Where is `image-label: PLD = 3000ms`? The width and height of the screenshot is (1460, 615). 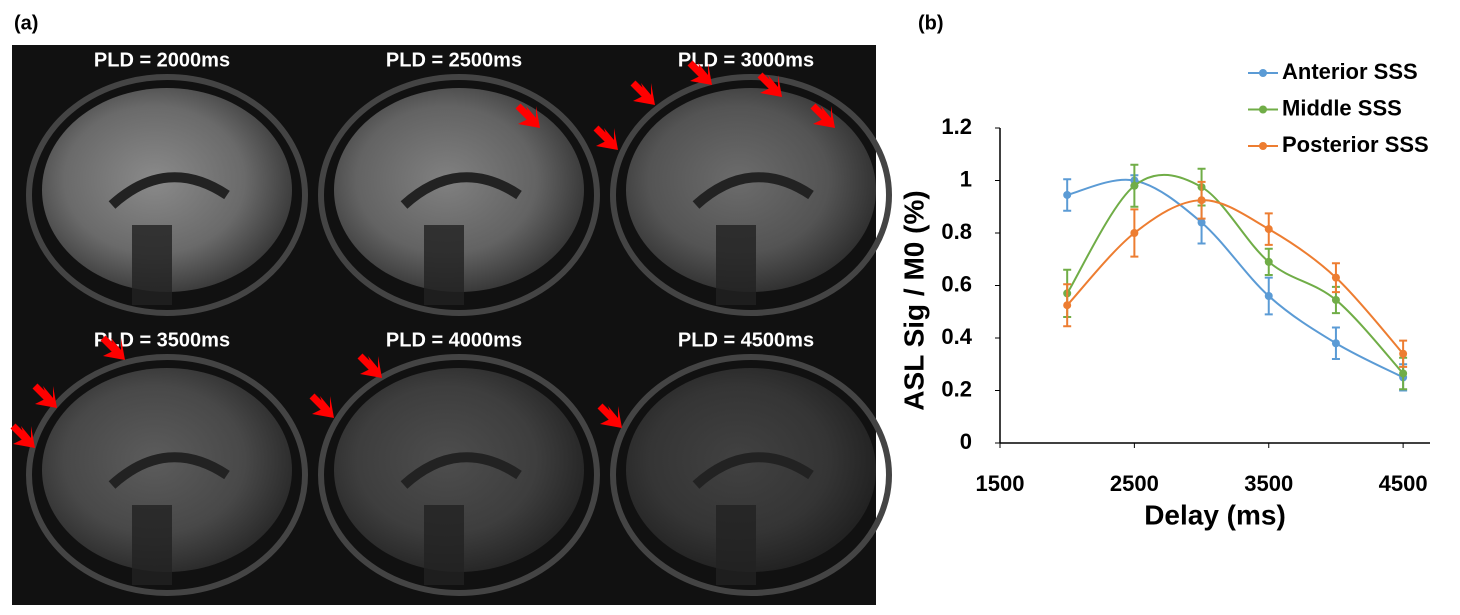
image-label: PLD = 3000ms is located at coordinates (746, 60).